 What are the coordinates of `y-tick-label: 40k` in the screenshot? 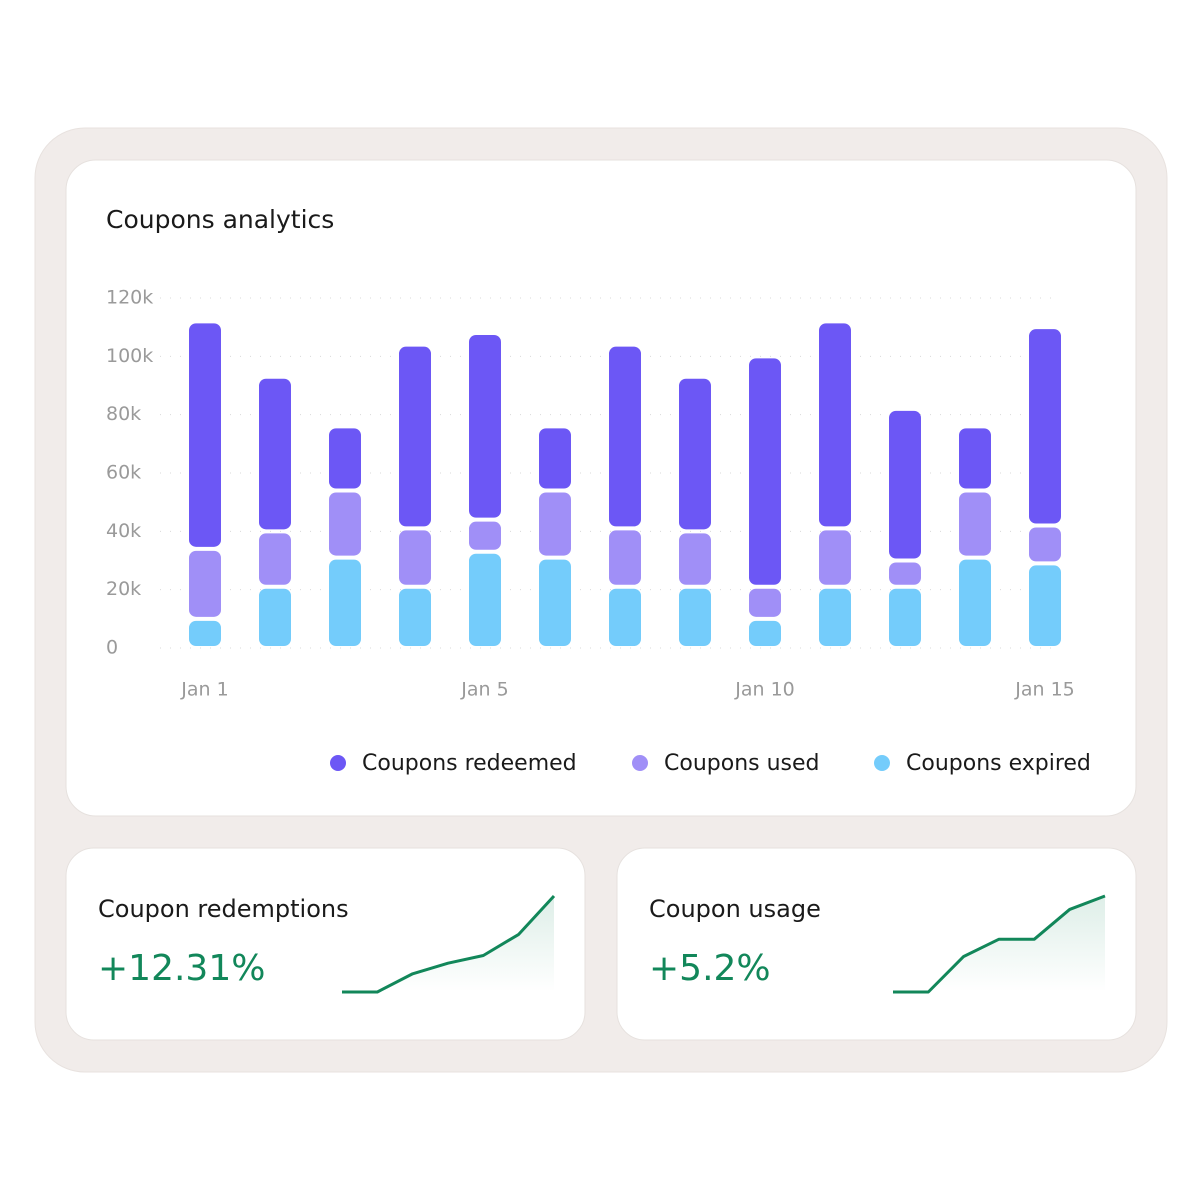 It's located at (123, 531).